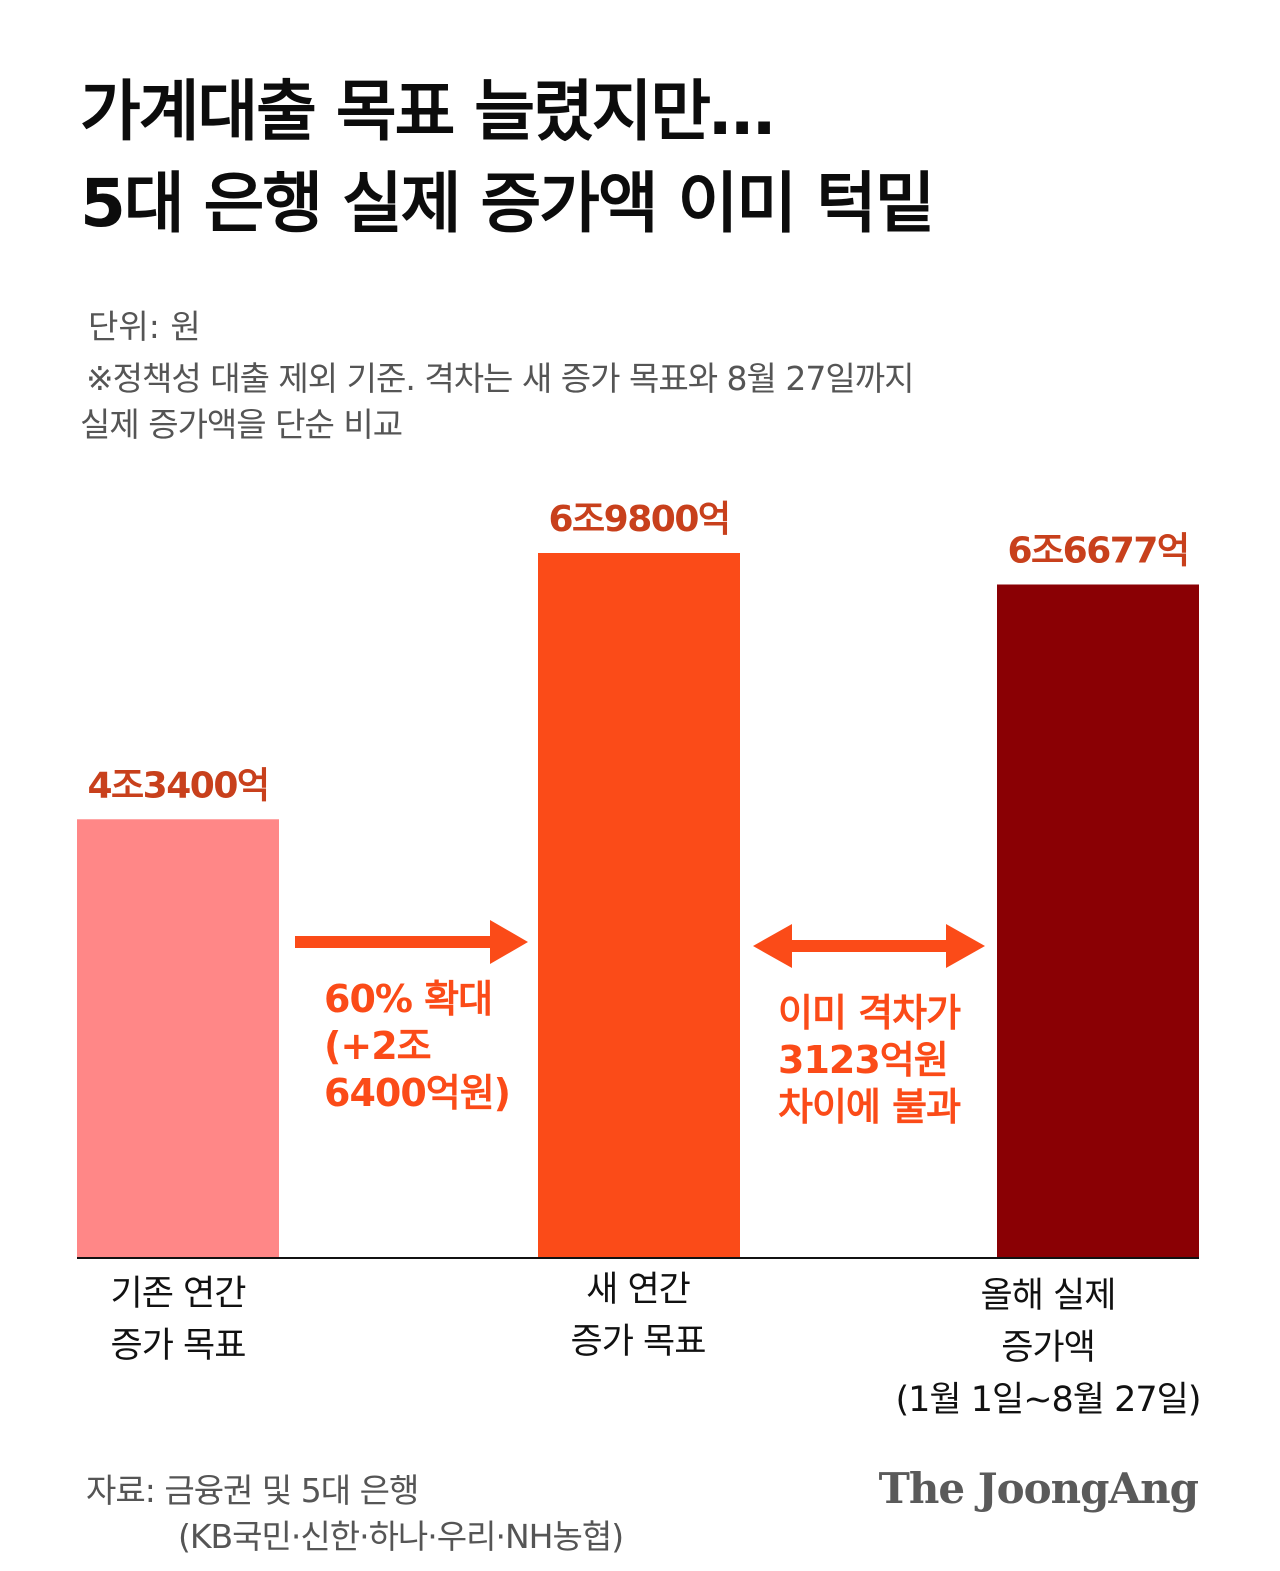 The height and width of the screenshot is (1571, 1280). What do you see at coordinates (1048, 1296) in the screenshot?
I see `category-label-line: 올해 실제` at bounding box center [1048, 1296].